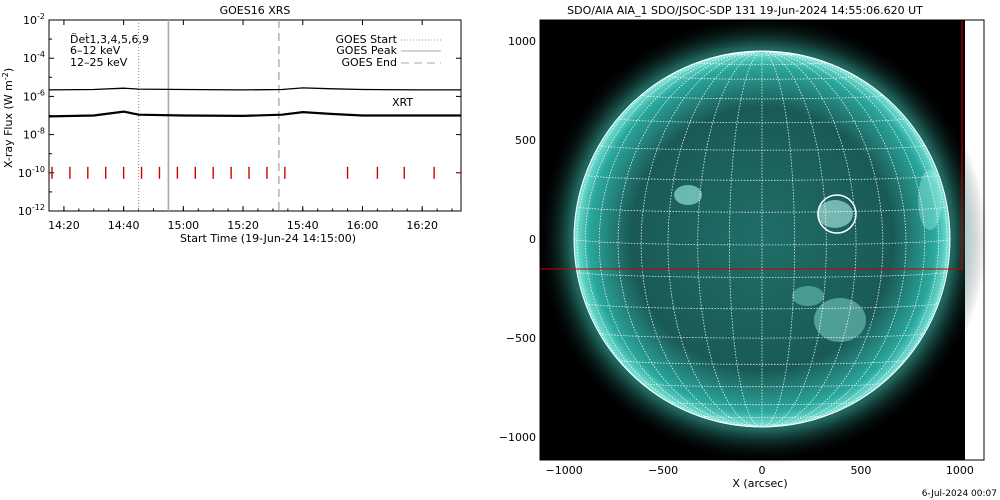  I want to click on goes-x-tick-label: 15:20, so click(243, 225).